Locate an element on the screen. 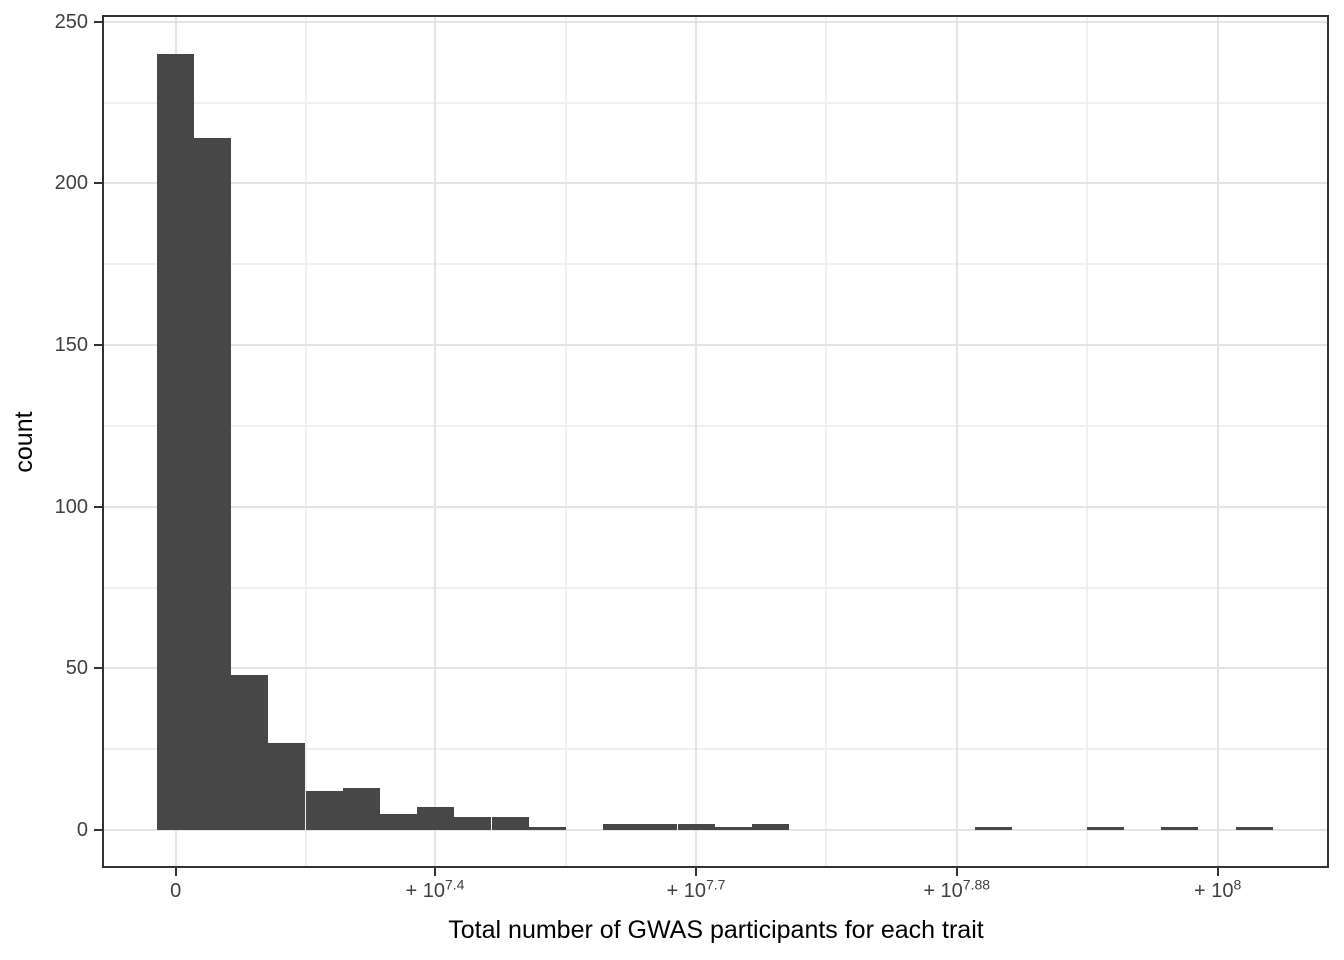 The height and width of the screenshot is (960, 1344). x-axis-tick-label: + 107.4 is located at coordinates (435, 889).